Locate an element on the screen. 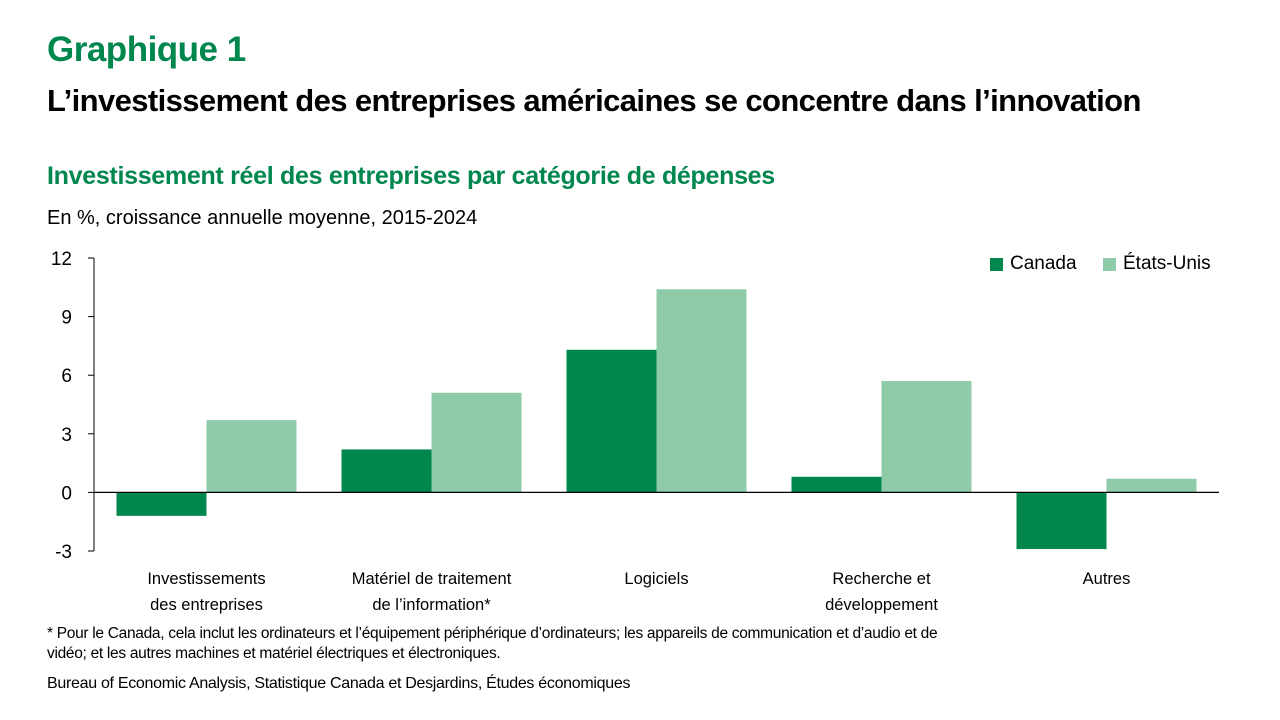 The image size is (1280, 720). y-tick-label: -3 is located at coordinates (63, 552).